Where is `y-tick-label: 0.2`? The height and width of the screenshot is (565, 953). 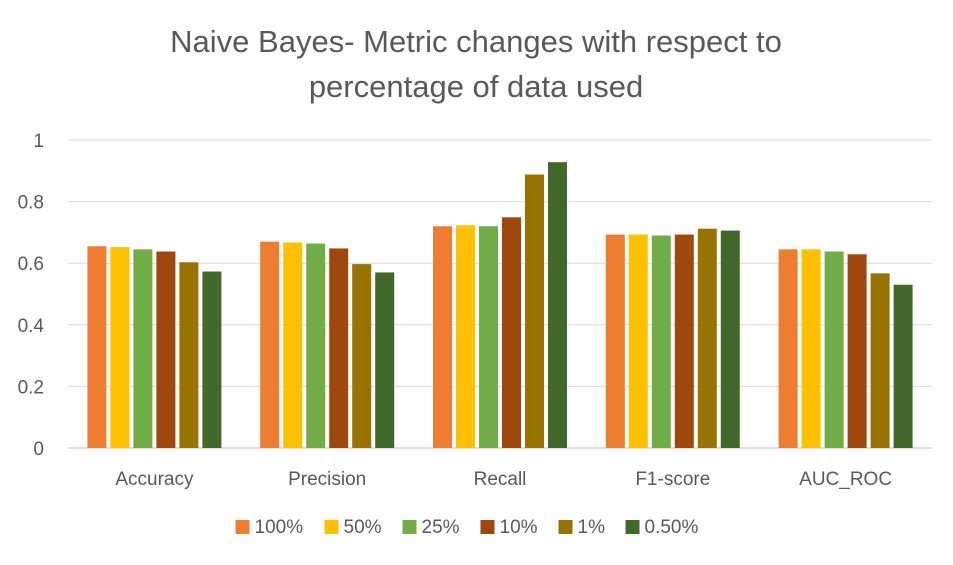 y-tick-label: 0.2 is located at coordinates (31, 387).